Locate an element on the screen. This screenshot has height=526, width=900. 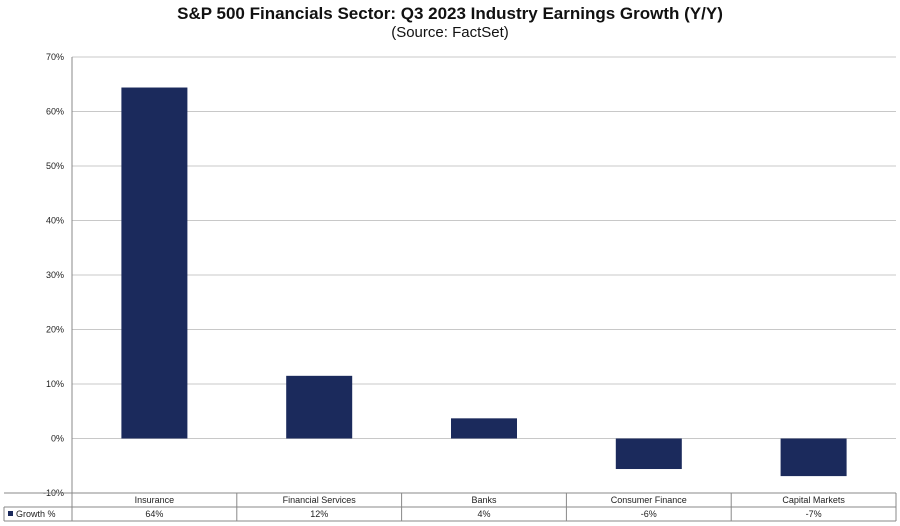
x-category-label: Financial Services is located at coordinates (320, 500).